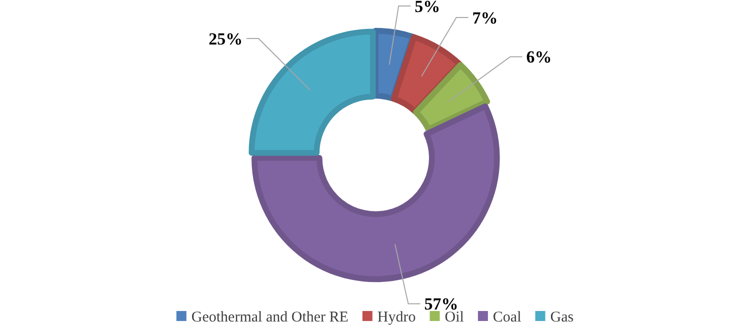  Describe the element at coordinates (225, 39) in the screenshot. I see `data-label: 25%` at that location.